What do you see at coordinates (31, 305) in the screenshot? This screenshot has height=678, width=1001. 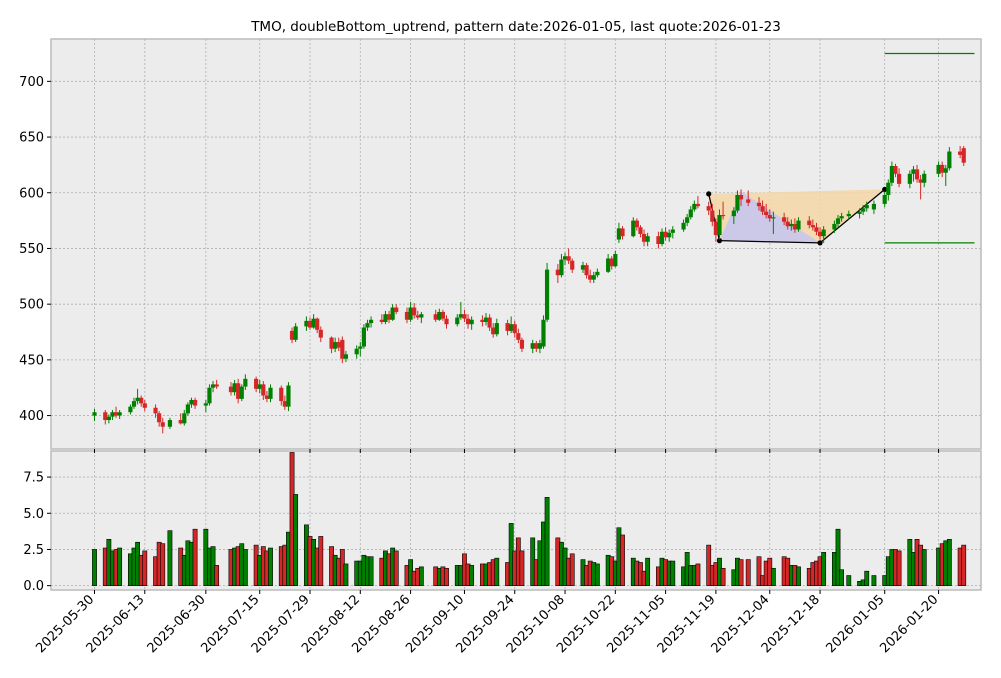 I see `price-tick-label: 500` at bounding box center [31, 305].